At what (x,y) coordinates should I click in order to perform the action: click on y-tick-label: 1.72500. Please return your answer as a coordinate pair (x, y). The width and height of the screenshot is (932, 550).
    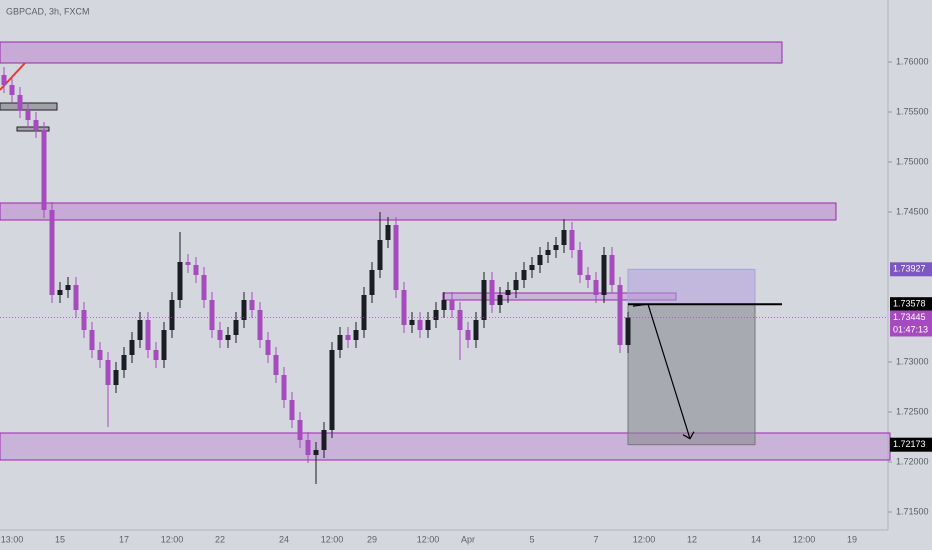
    Looking at the image, I should click on (912, 411).